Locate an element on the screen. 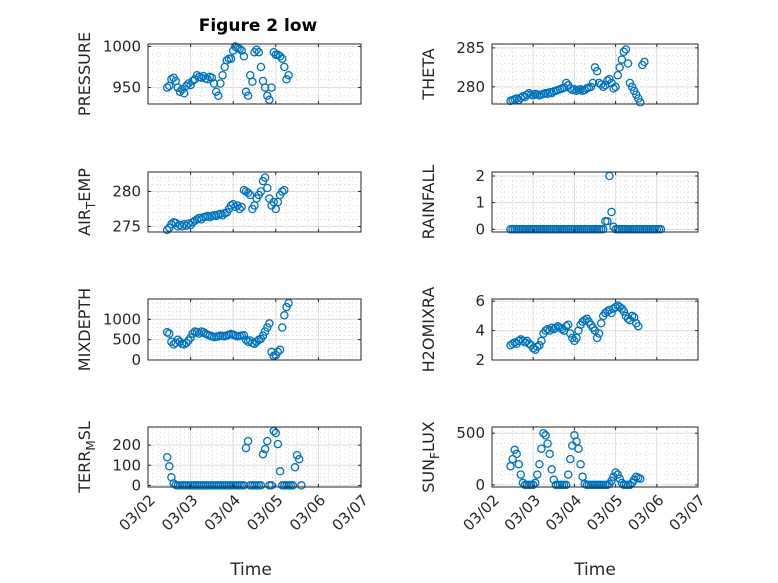 The image size is (778, 583). y-label-main: MIXDEPTH is located at coordinates (84, 329).